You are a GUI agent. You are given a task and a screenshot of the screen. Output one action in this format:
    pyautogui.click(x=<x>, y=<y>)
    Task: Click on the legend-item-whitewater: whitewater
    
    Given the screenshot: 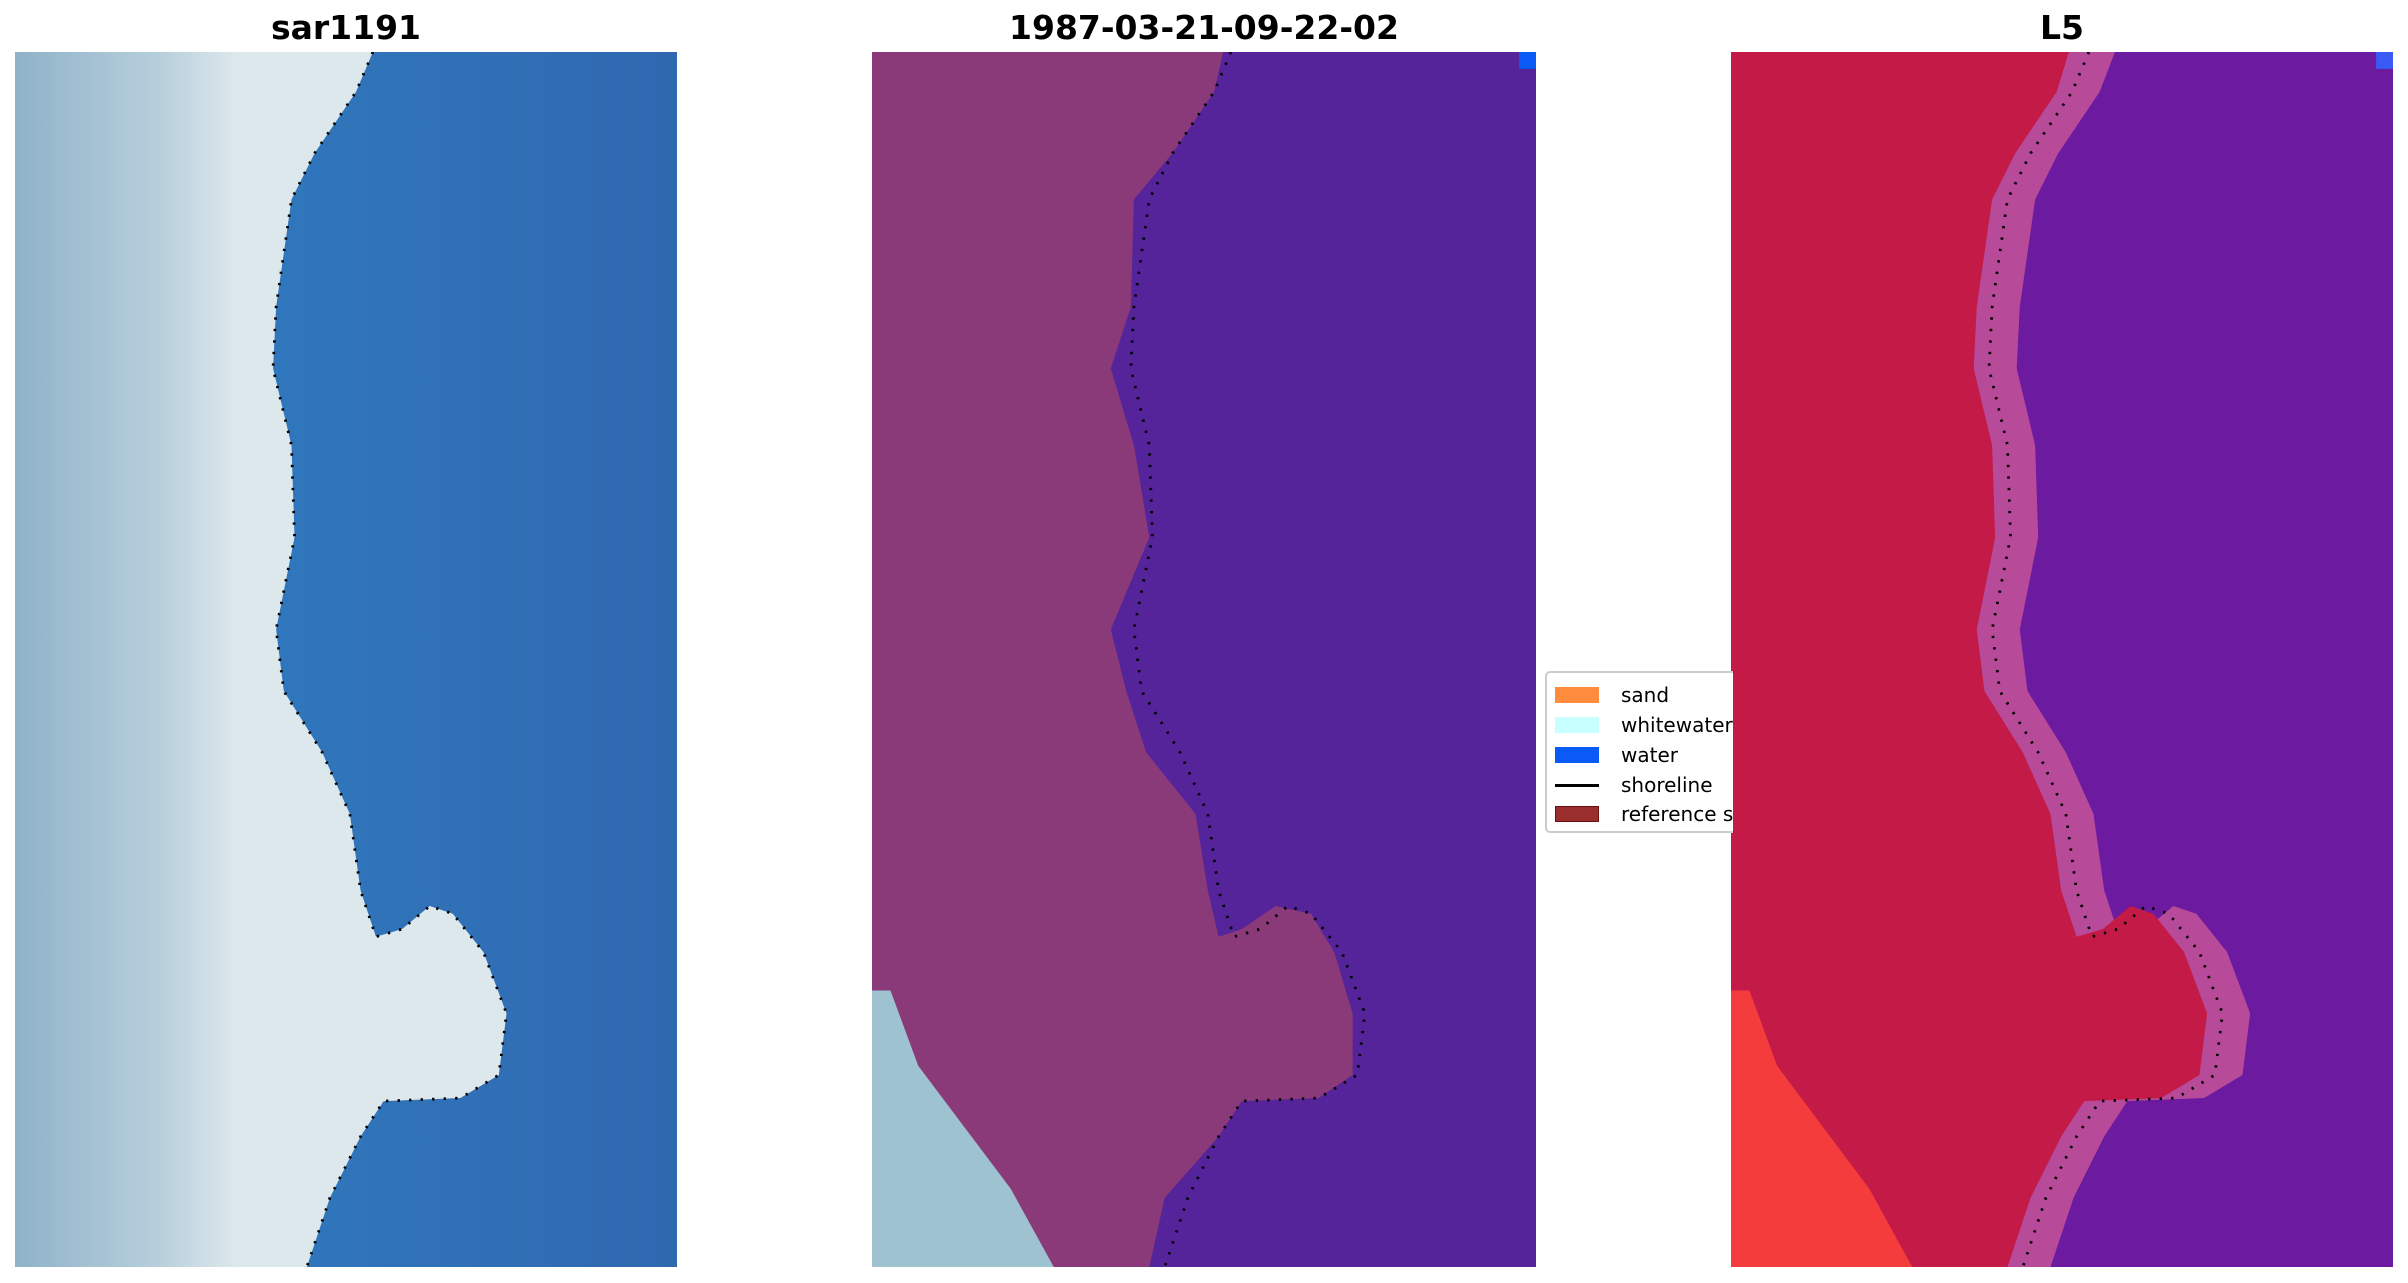 What is the action you would take?
    pyautogui.click(x=1644, y=725)
    